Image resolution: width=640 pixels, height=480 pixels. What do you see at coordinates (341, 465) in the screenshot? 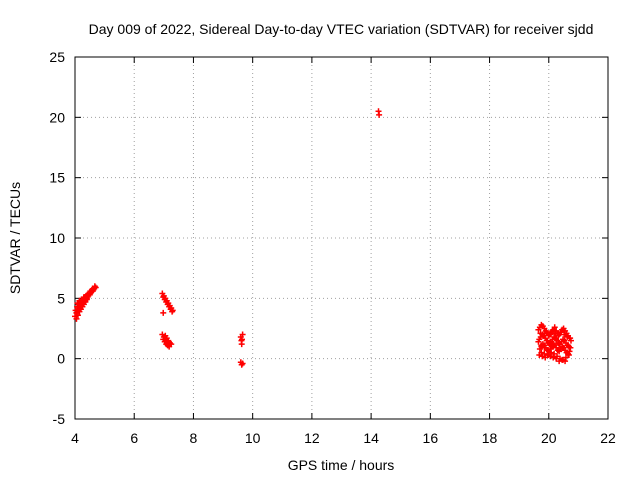
I see `x-axis-label: GPS time / hours` at bounding box center [341, 465].